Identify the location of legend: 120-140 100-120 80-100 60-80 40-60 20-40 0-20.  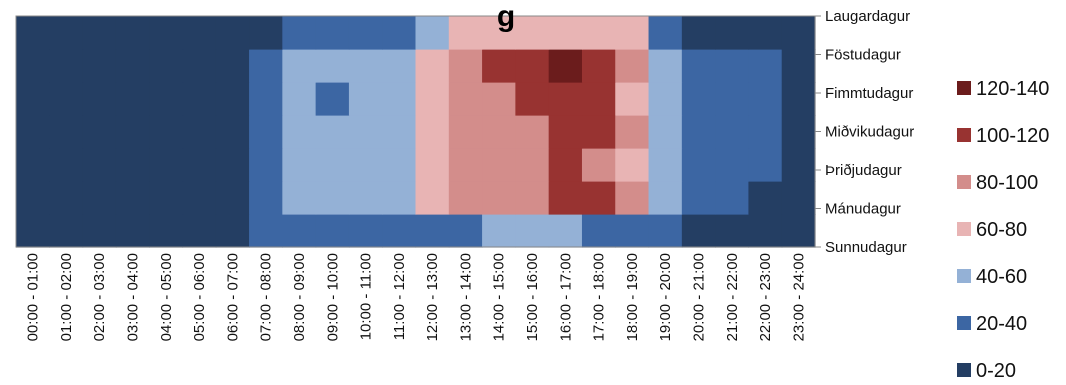
(1003, 230).